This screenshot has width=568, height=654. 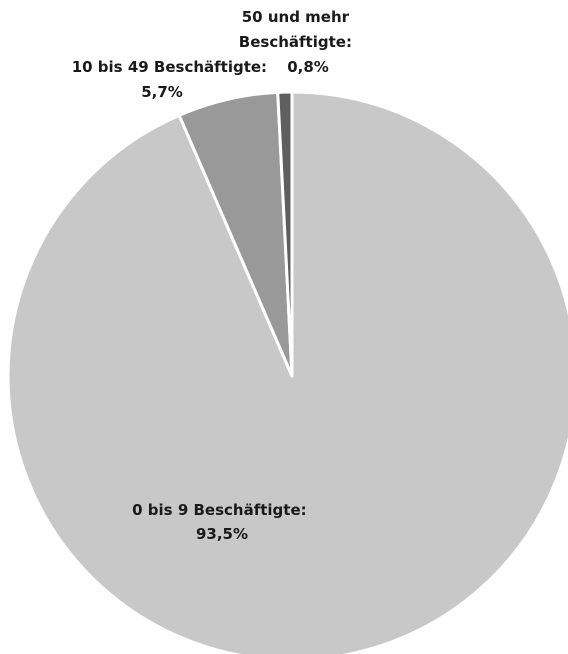 I want to click on slice-label-50-plus-line2: Beschäftigte:, so click(x=295, y=42).